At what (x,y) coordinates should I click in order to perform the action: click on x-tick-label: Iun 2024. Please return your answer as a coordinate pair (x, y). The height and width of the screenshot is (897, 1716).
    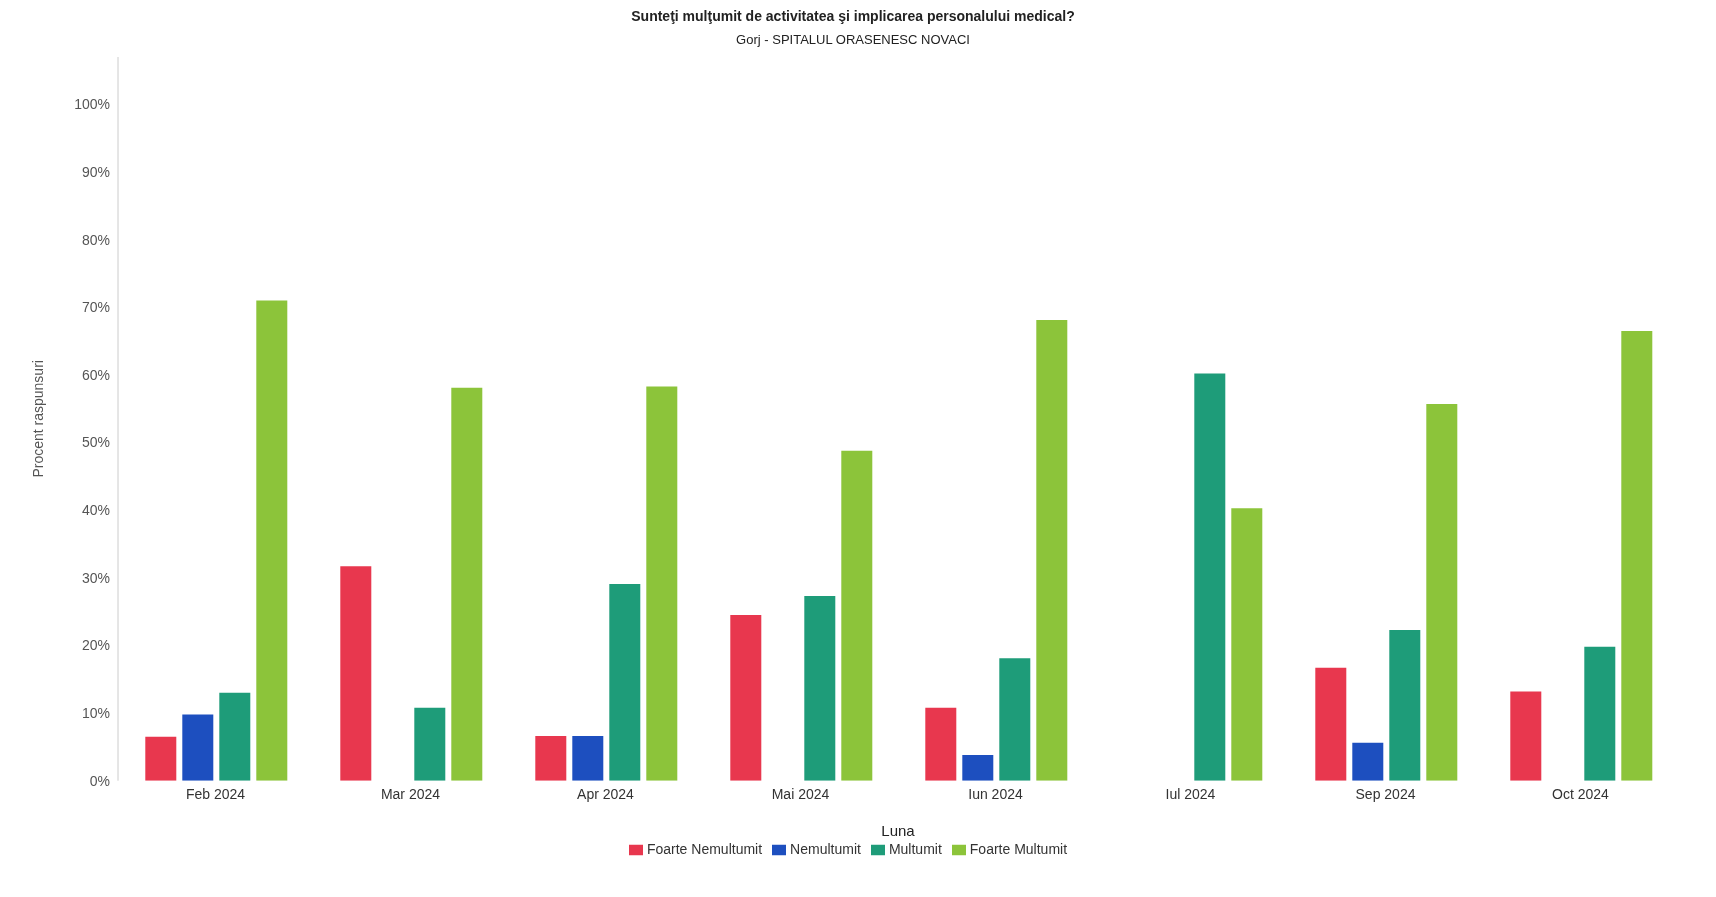
    Looking at the image, I should click on (995, 793).